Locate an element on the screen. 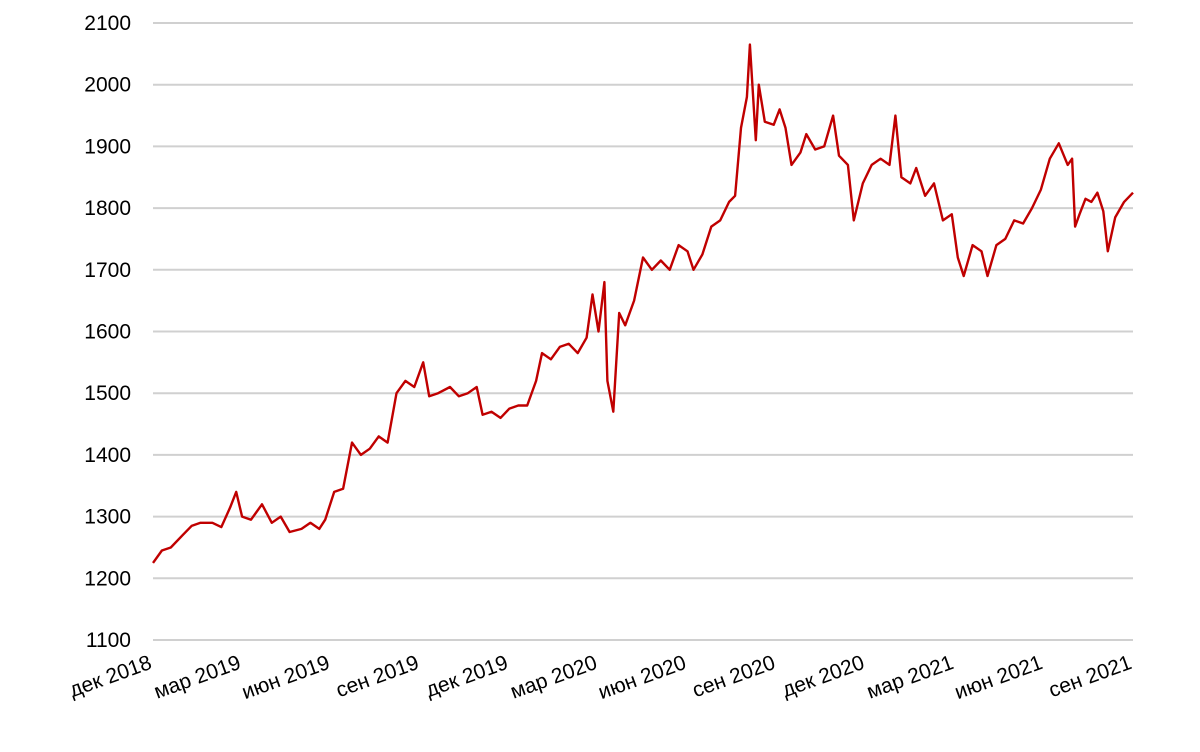  x-tick-label: июн 2019 is located at coordinates (286, 677).